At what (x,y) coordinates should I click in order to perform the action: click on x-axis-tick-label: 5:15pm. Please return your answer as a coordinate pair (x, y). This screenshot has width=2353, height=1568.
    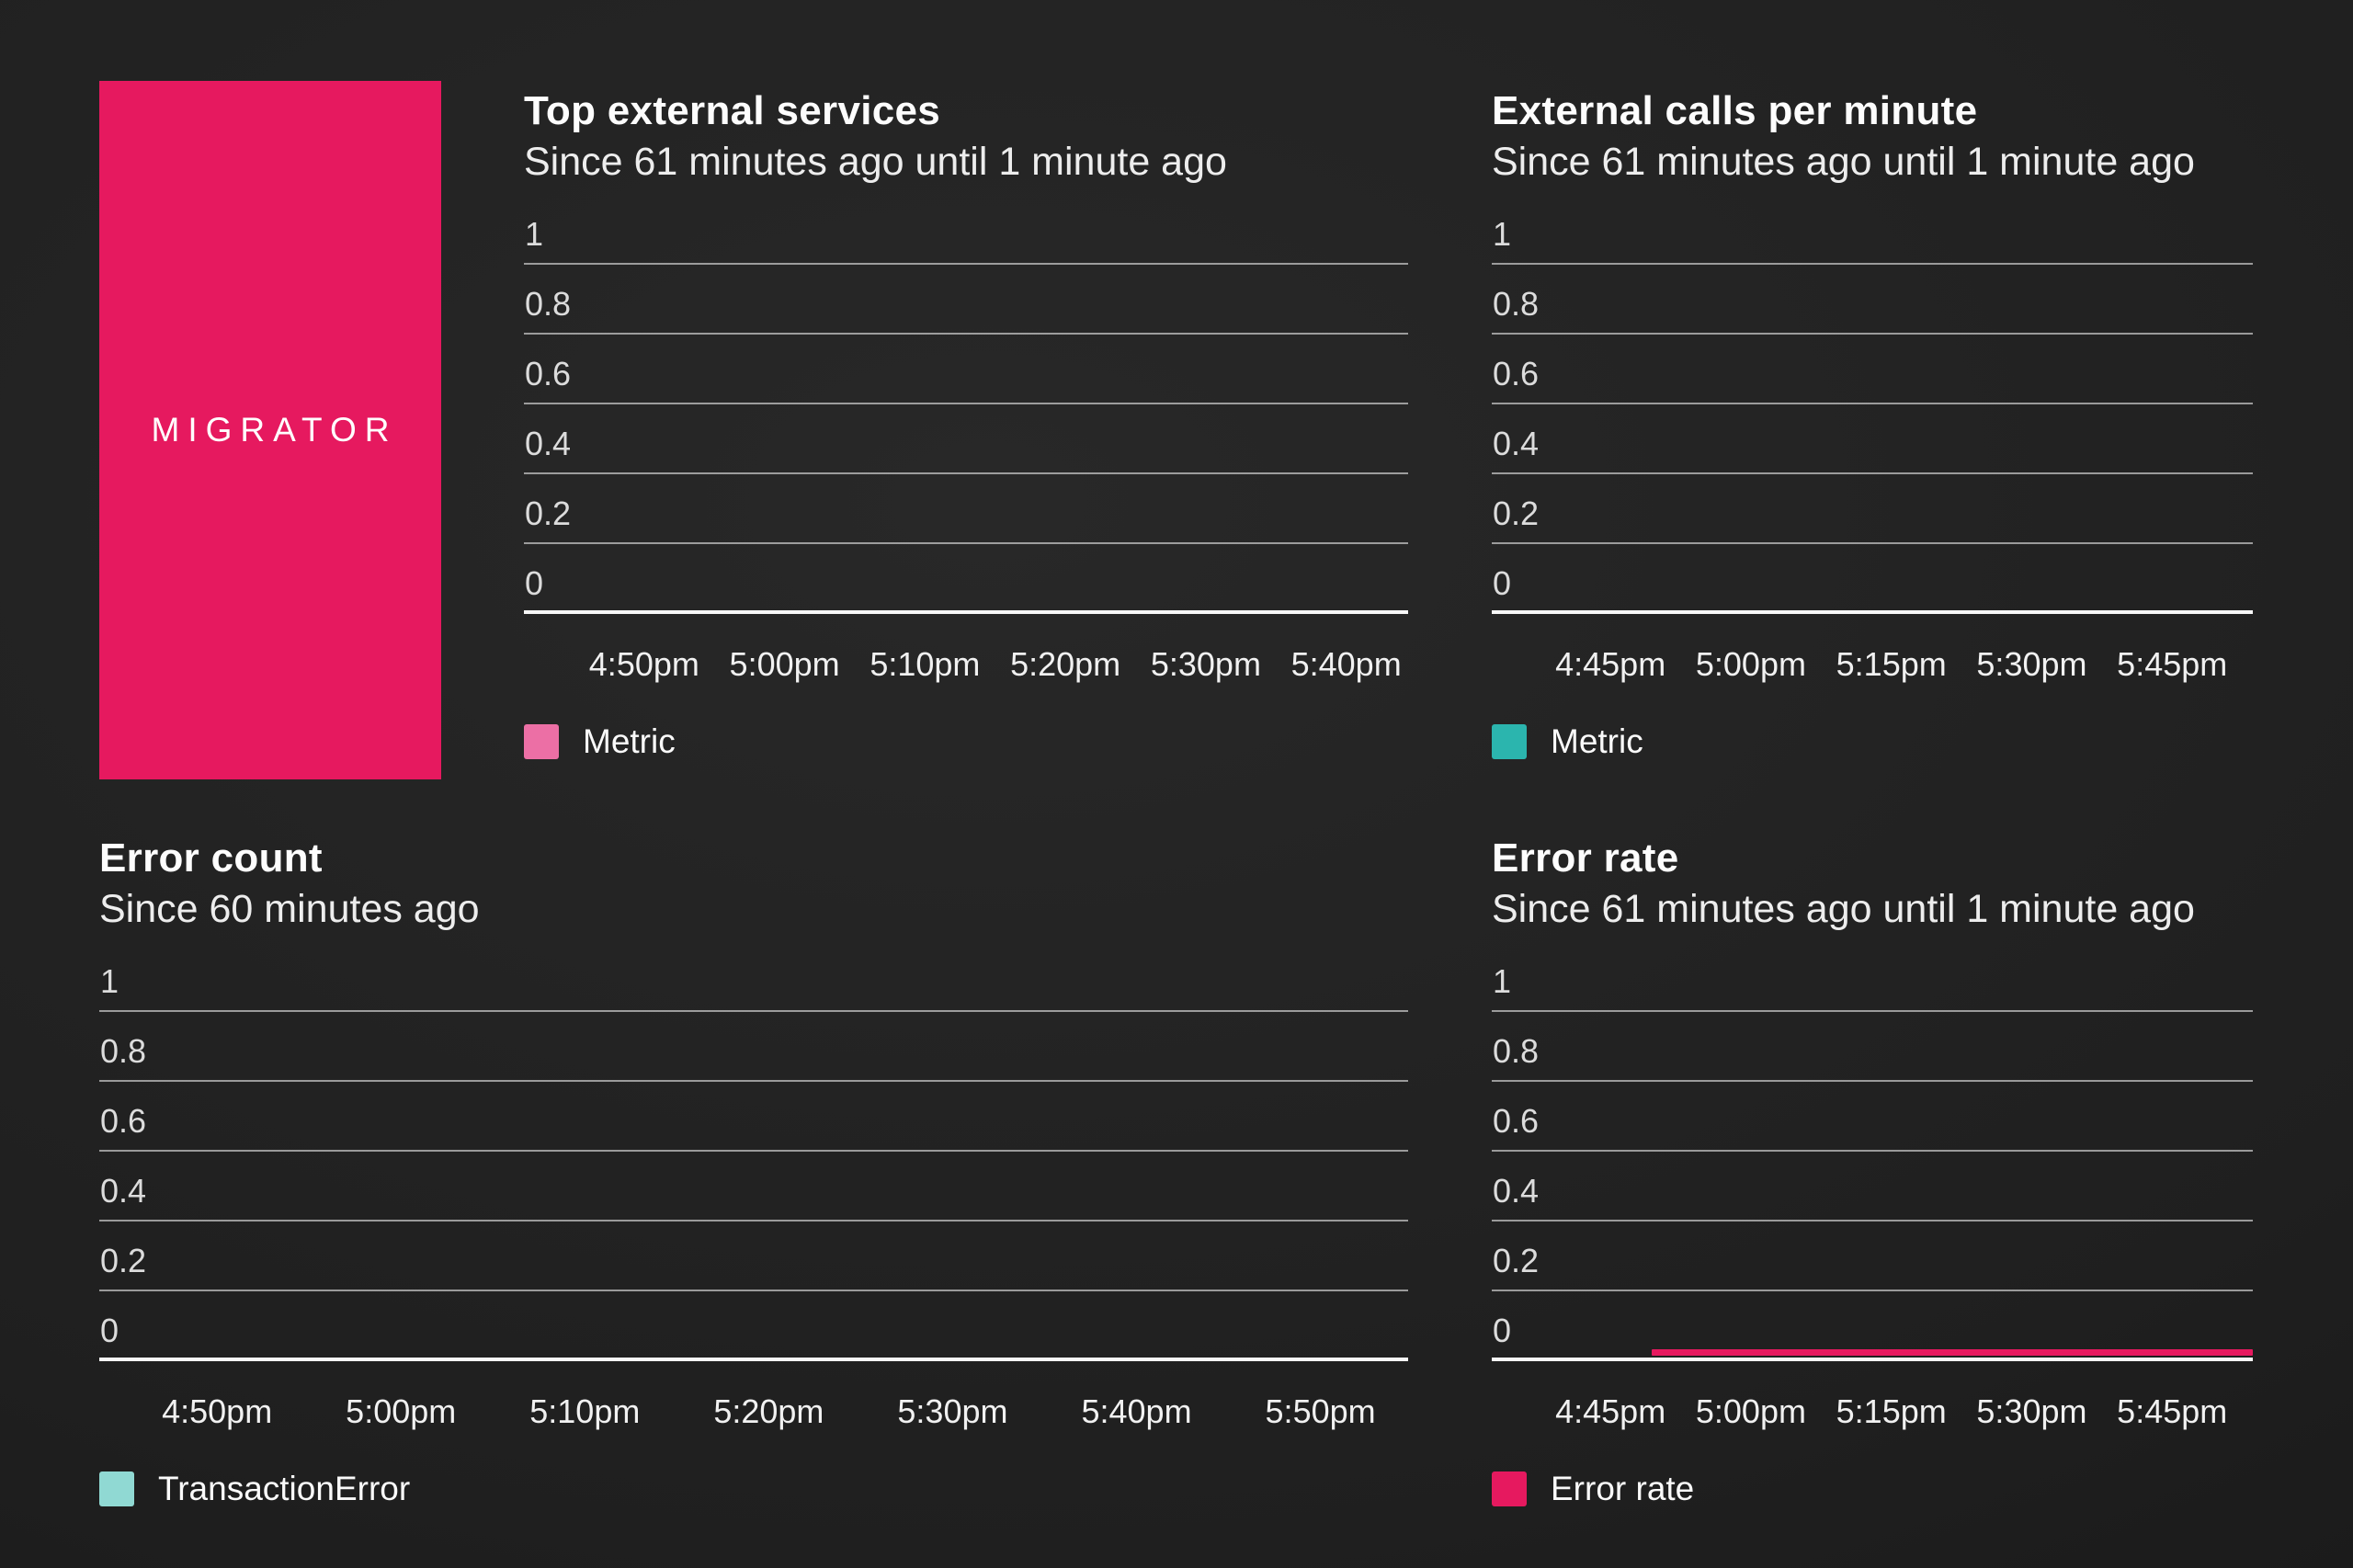
    Looking at the image, I should click on (1891, 1411).